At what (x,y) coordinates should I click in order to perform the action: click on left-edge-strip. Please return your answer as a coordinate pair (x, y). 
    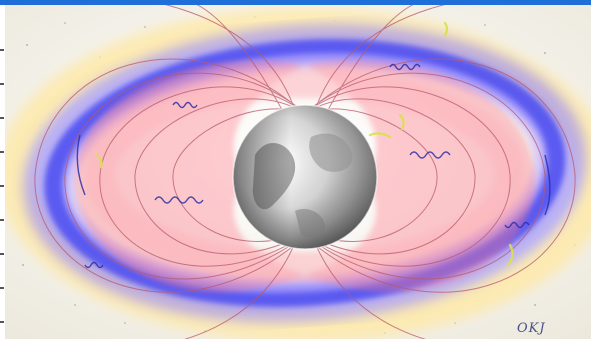
    Looking at the image, I should click on (2, 172).